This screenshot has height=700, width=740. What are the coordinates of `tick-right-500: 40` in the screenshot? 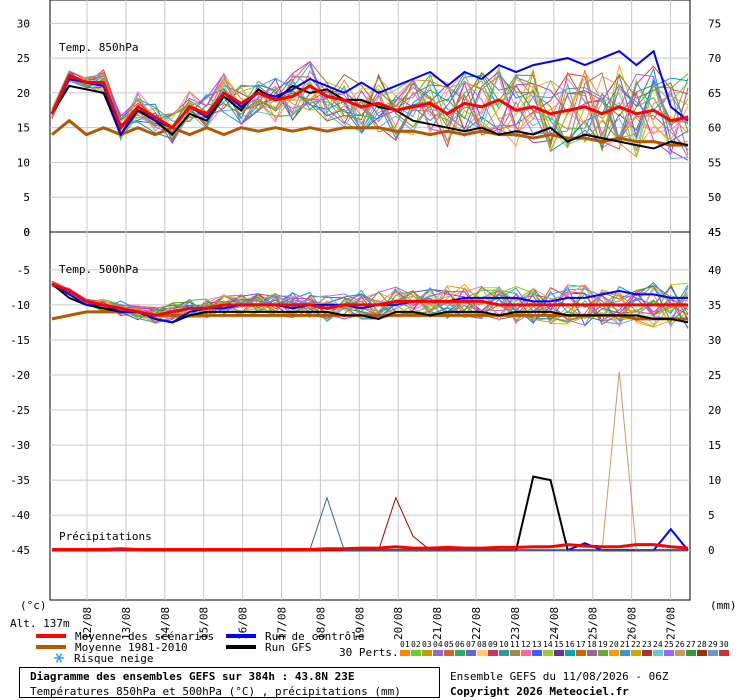 It's located at (714, 270).